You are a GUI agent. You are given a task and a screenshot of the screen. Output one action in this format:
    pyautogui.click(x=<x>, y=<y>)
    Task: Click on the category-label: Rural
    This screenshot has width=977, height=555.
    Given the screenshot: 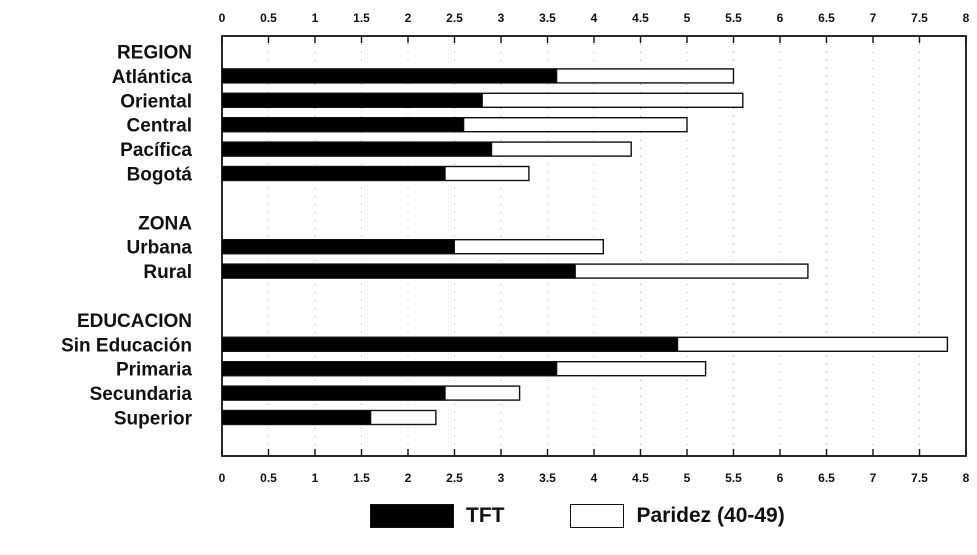 What is the action you would take?
    pyautogui.click(x=167, y=272)
    